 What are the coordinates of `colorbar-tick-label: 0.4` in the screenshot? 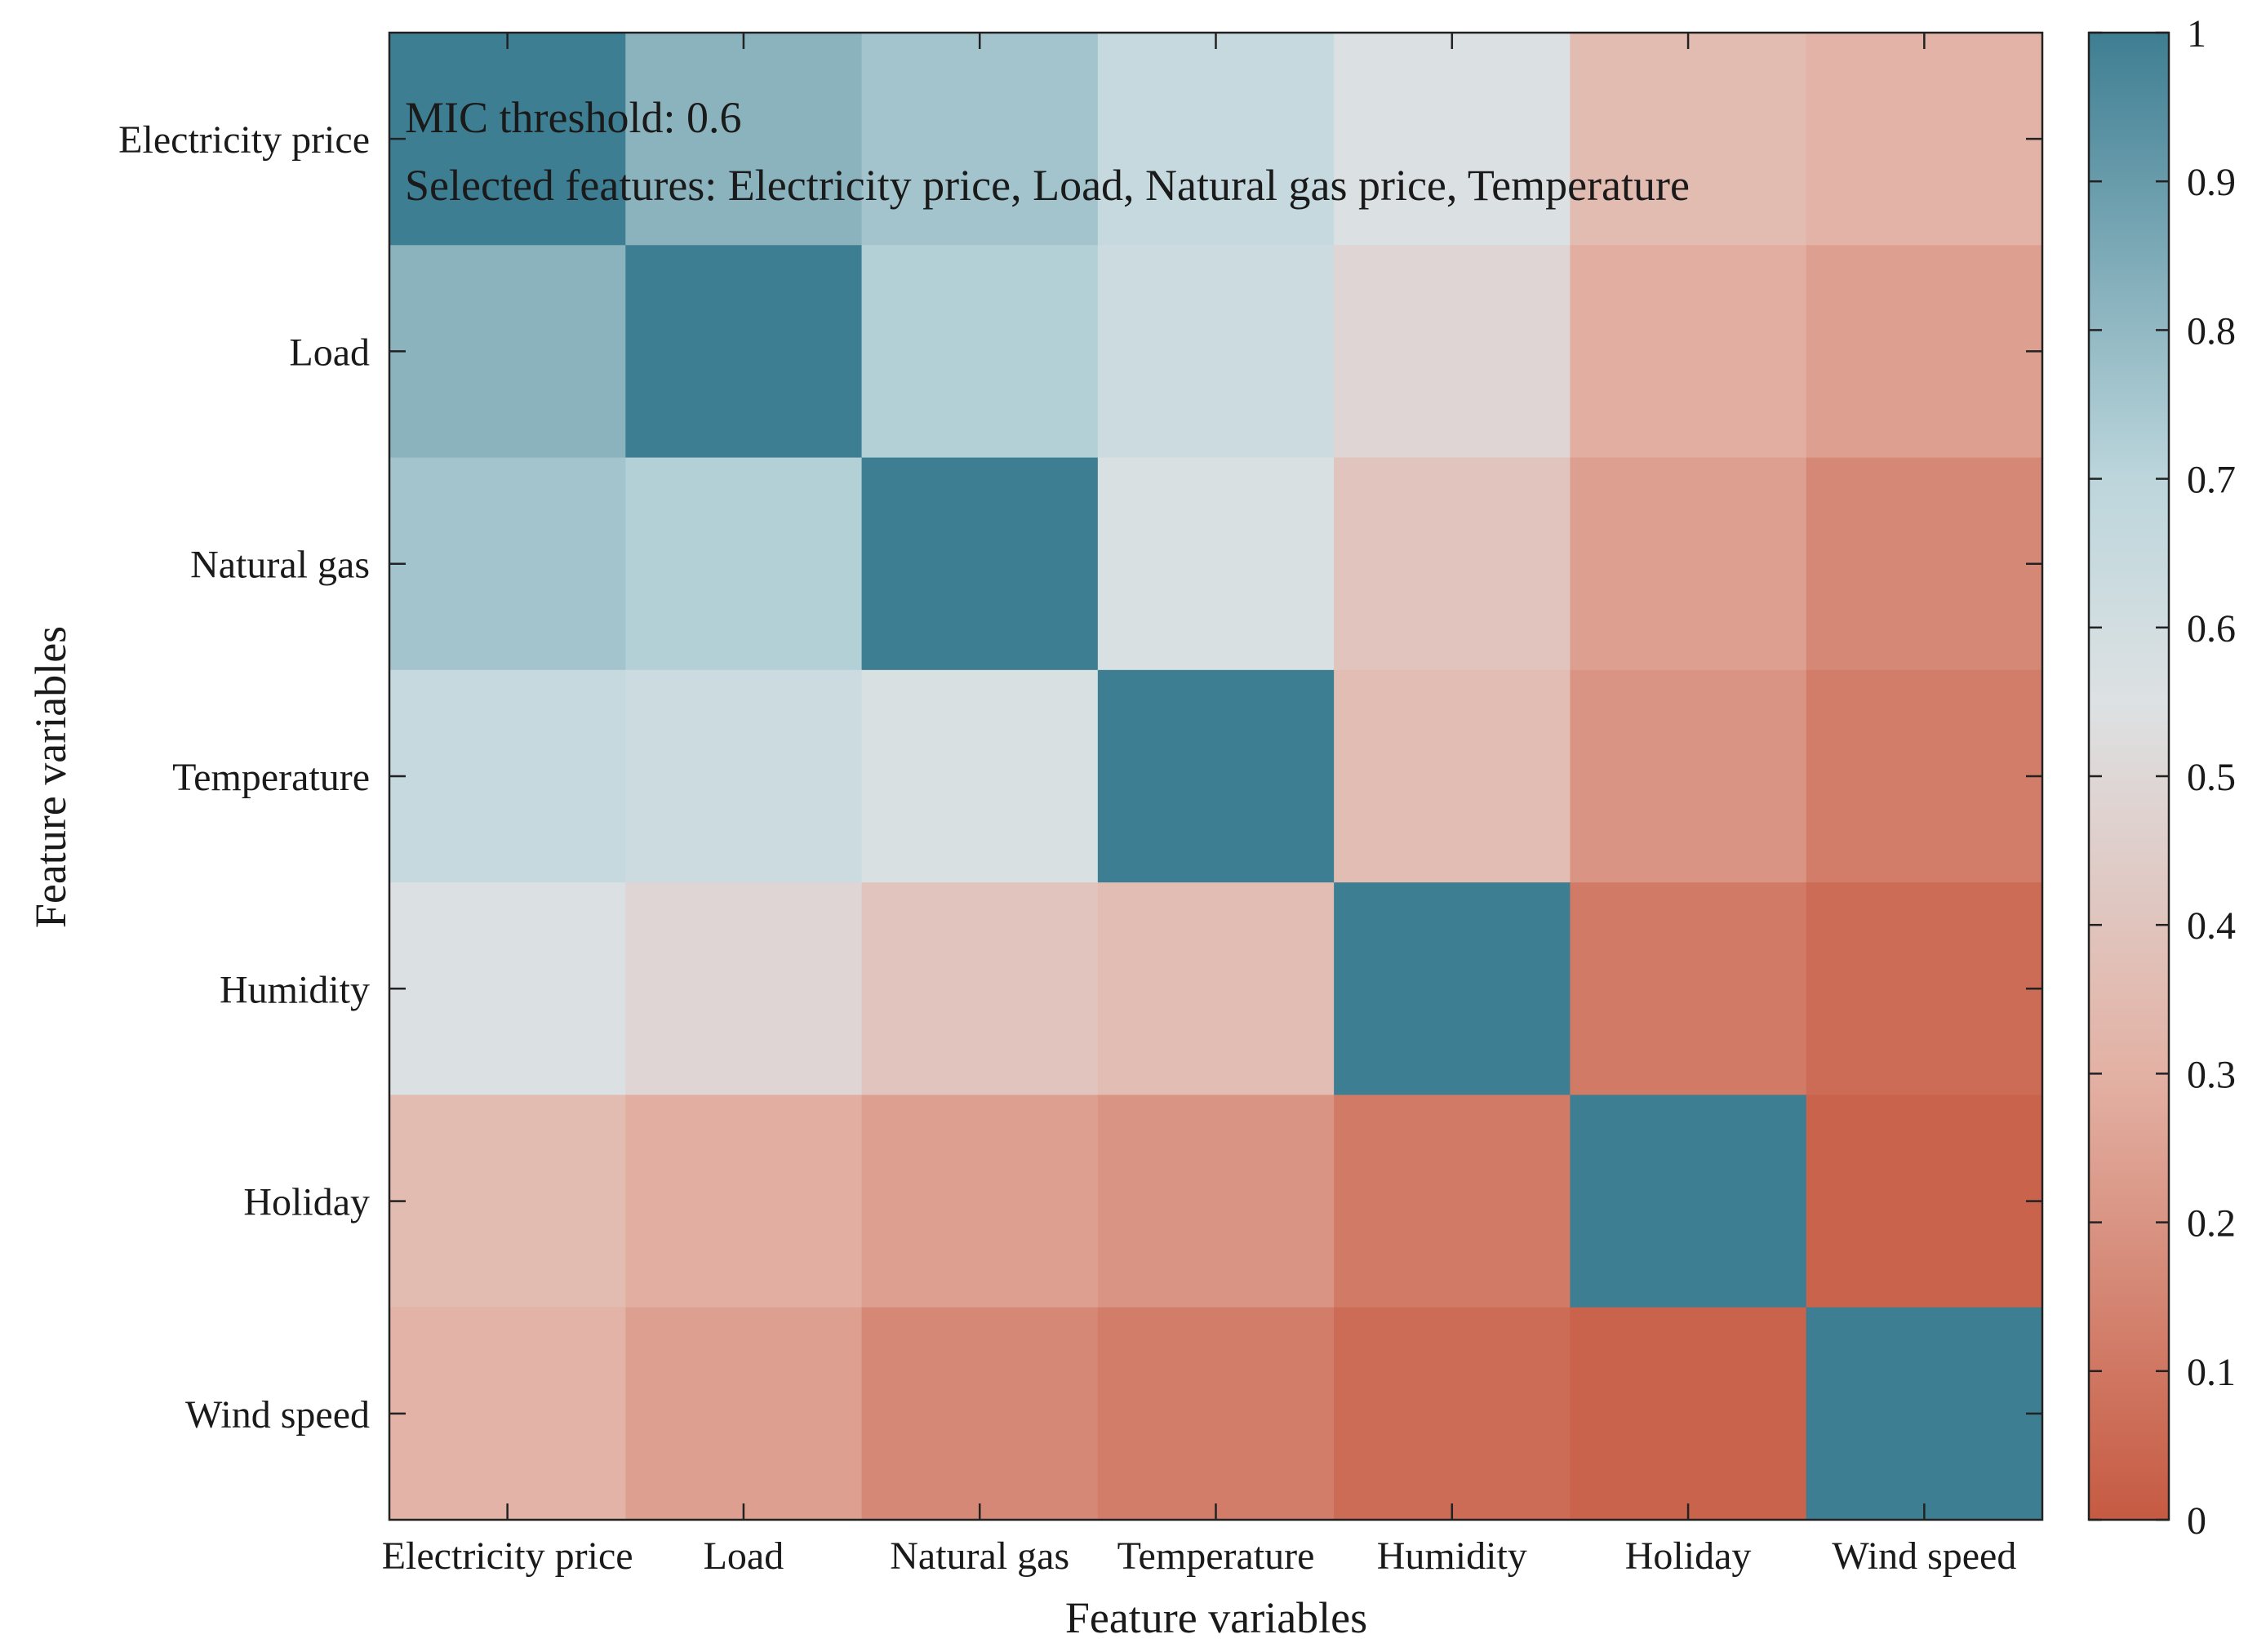 It's located at (2212, 926).